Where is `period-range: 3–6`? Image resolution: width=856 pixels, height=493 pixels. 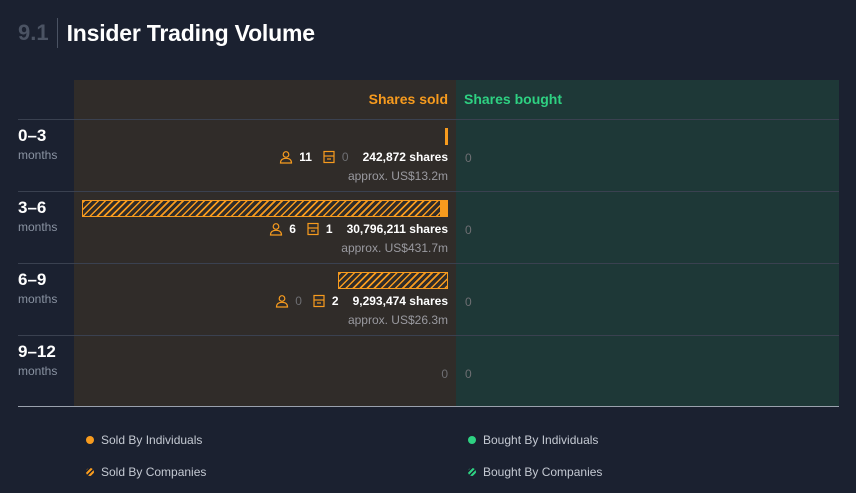
period-range: 3–6 is located at coordinates (32, 207).